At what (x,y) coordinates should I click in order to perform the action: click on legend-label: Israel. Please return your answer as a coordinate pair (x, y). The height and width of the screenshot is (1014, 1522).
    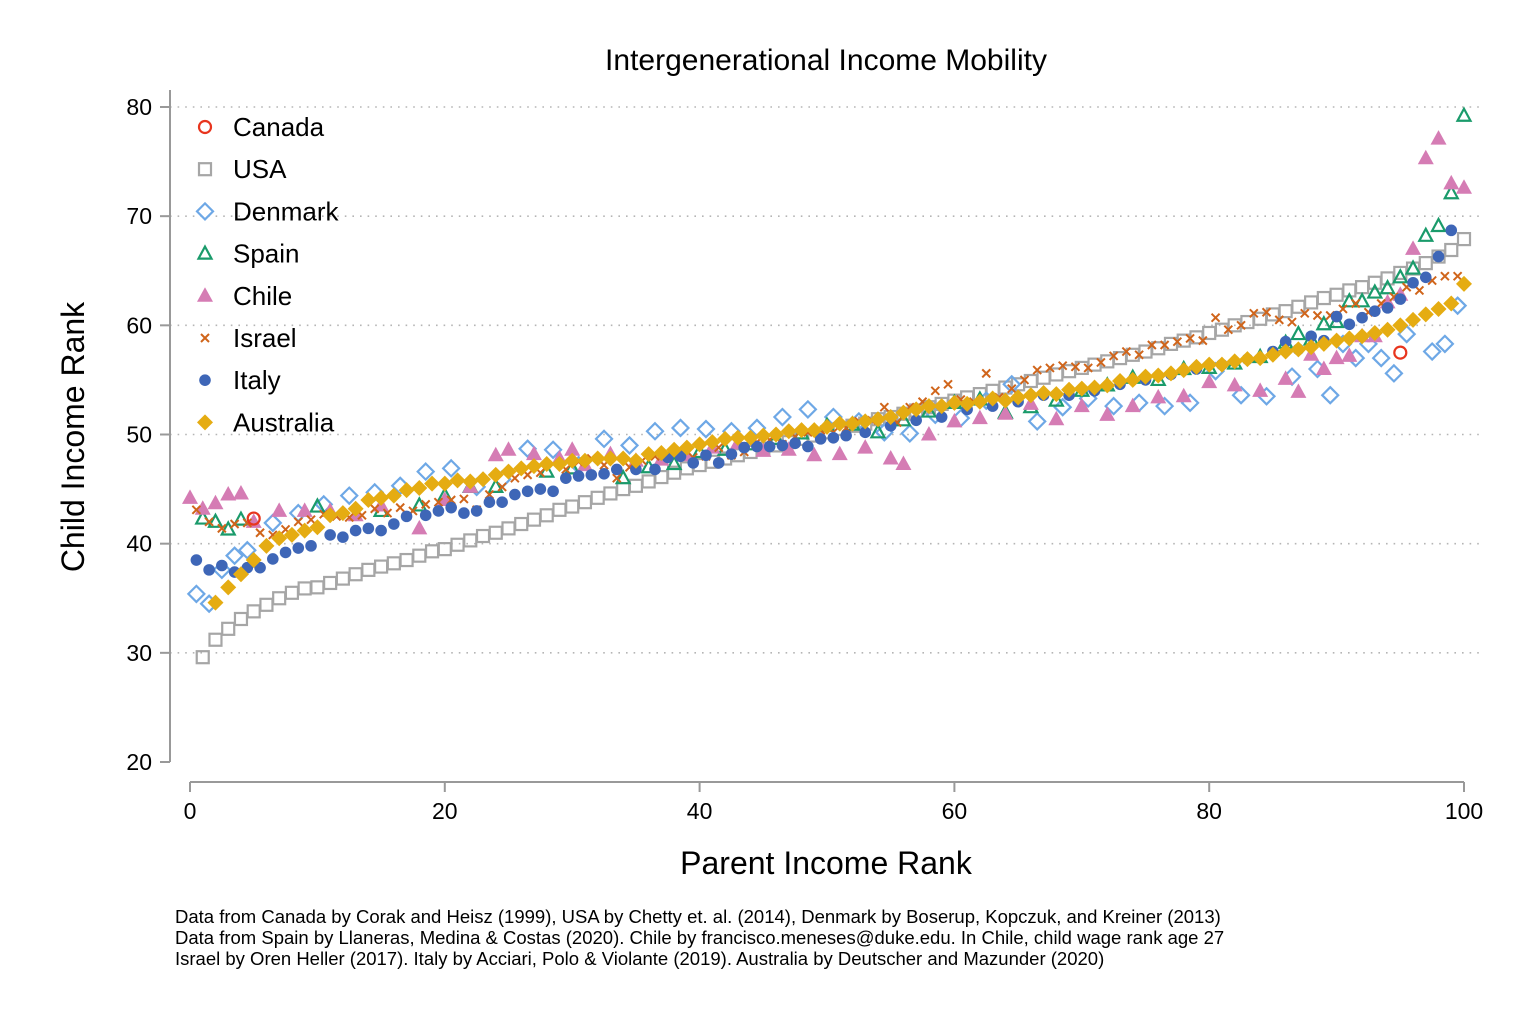
    Looking at the image, I should click on (265, 338).